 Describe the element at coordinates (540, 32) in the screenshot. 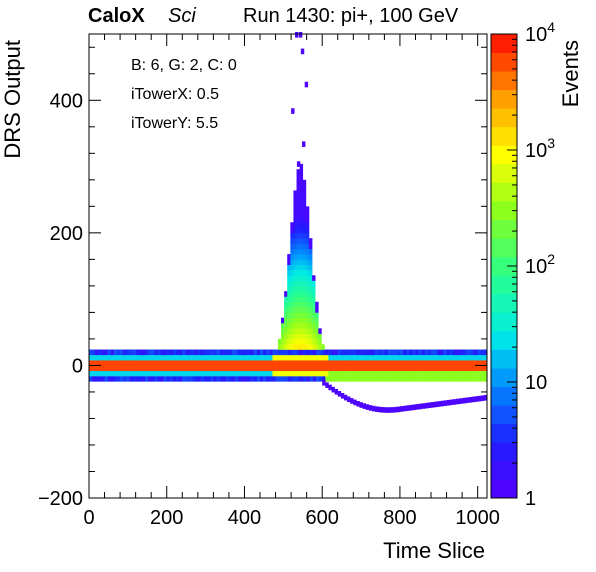

I see `z-tick-label: 104` at that location.